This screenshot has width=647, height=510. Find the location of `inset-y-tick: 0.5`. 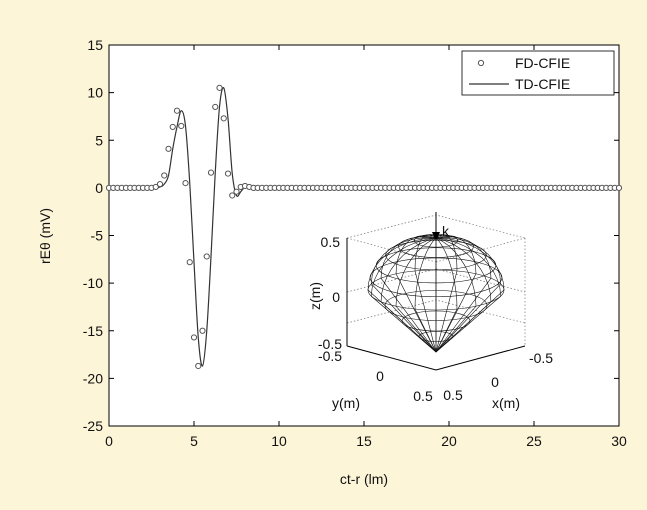

inset-y-tick: 0.5 is located at coordinates (423, 396).